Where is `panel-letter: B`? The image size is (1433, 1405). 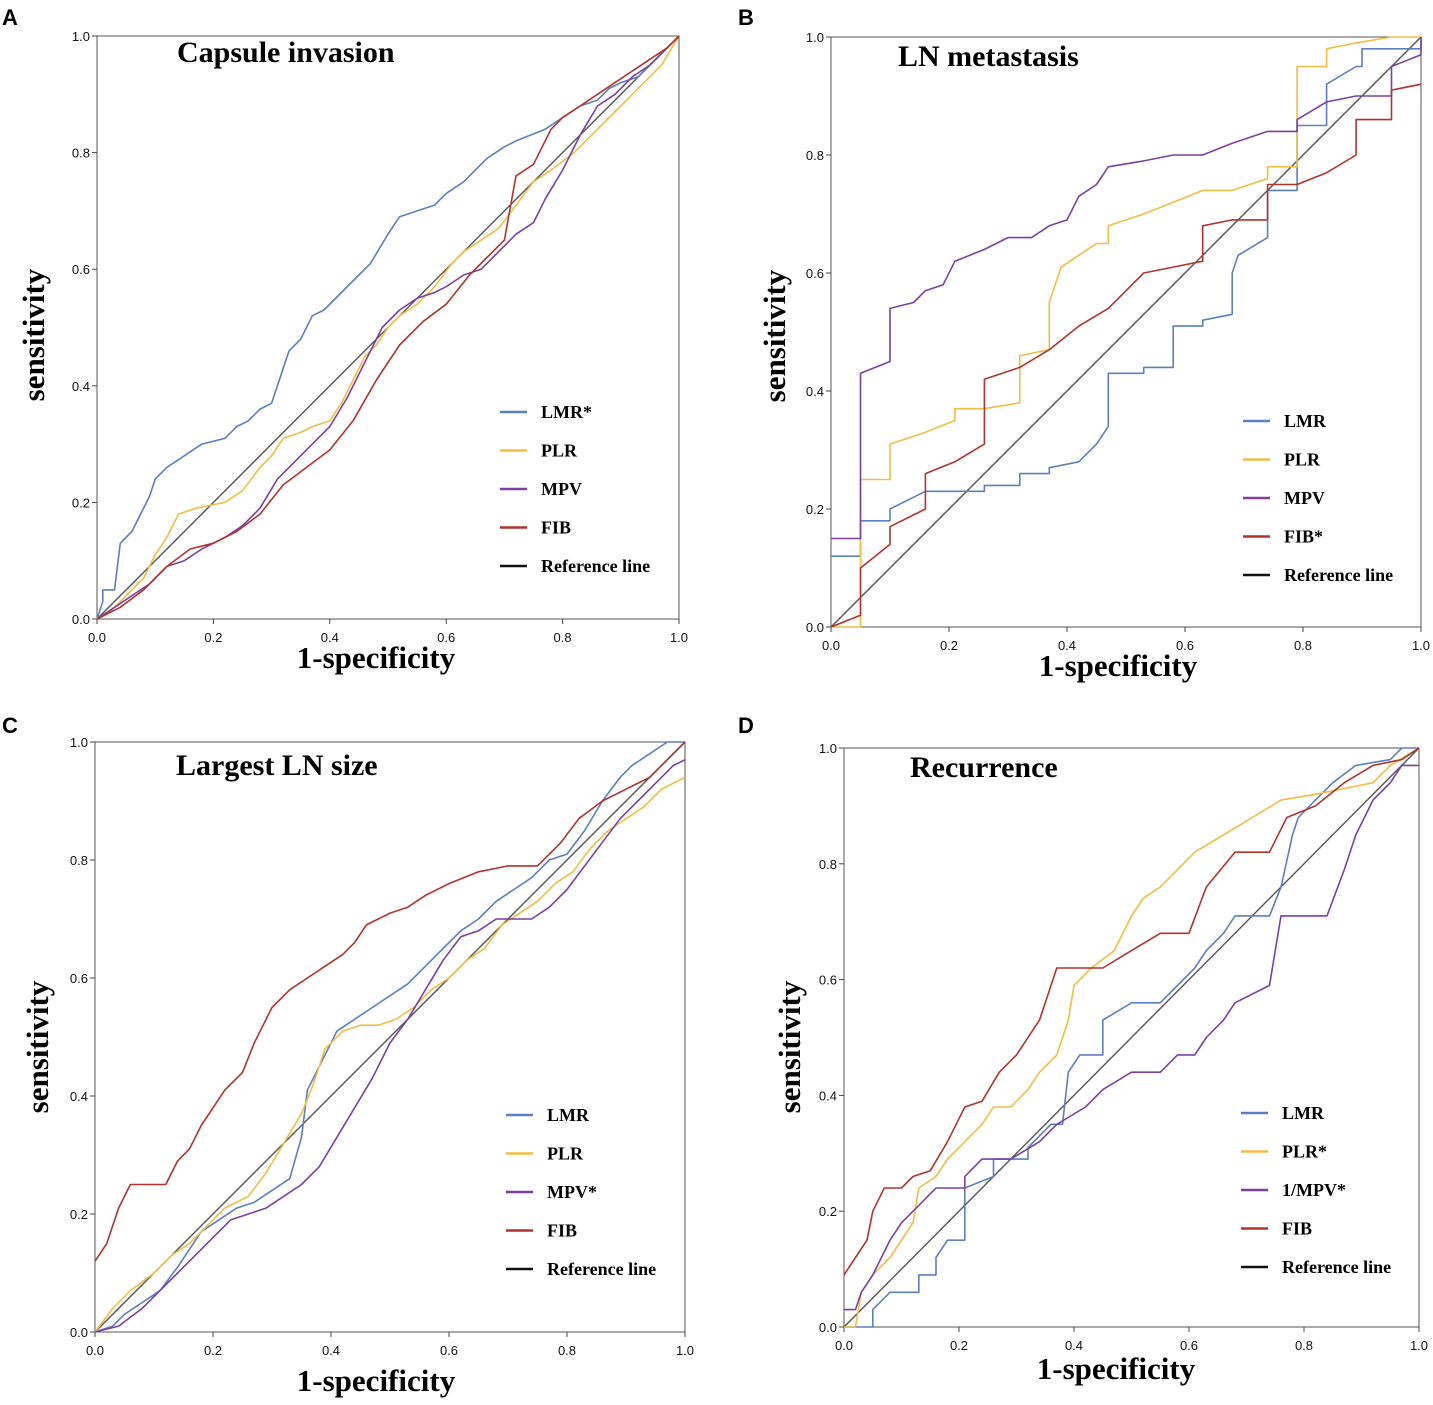
panel-letter: B is located at coordinates (746, 17).